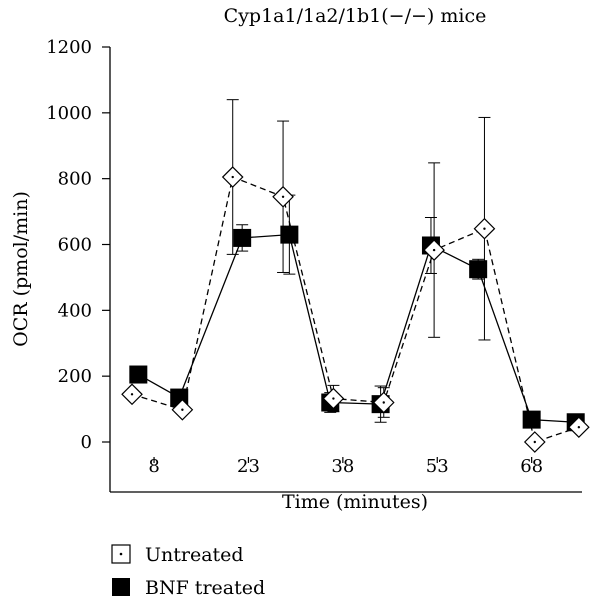 The width and height of the screenshot is (600, 606). What do you see at coordinates (75, 179) in the screenshot?
I see `y-tick-label-800: 800` at bounding box center [75, 179].